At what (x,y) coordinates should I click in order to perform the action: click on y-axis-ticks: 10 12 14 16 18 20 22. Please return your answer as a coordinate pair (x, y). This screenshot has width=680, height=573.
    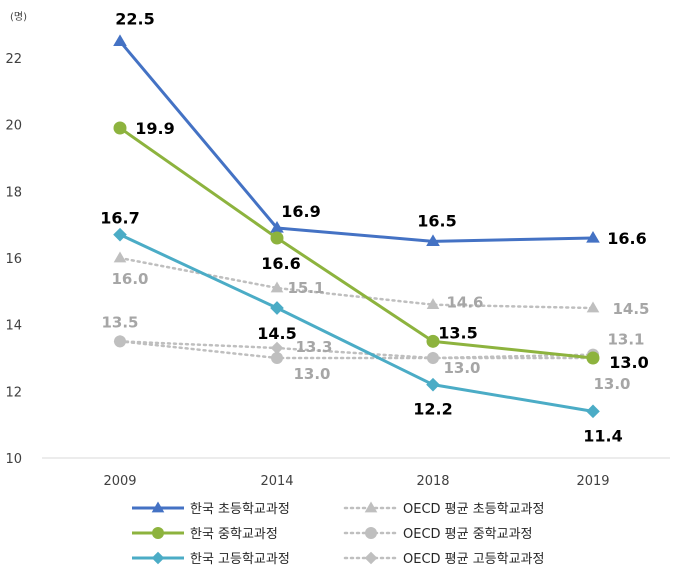
    Looking at the image, I should click on (13, 259).